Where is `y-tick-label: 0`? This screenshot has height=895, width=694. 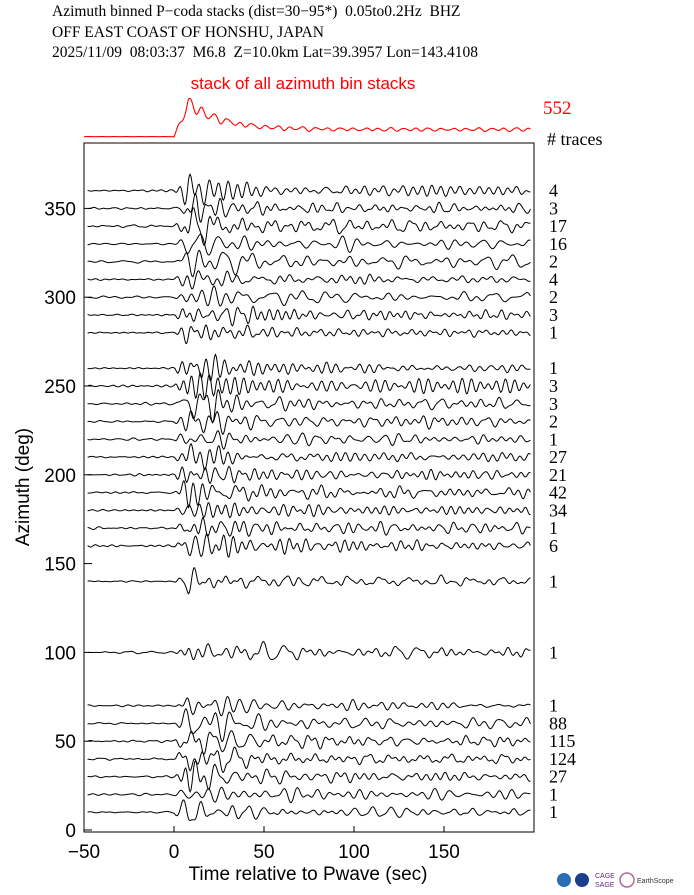 y-tick-label: 0 is located at coordinates (70, 831).